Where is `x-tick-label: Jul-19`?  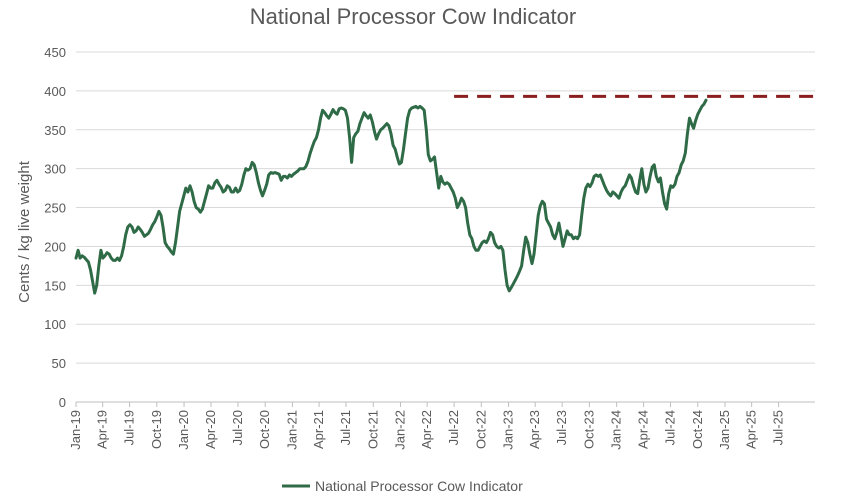
x-tick-label: Jul-19 is located at coordinates (129, 427).